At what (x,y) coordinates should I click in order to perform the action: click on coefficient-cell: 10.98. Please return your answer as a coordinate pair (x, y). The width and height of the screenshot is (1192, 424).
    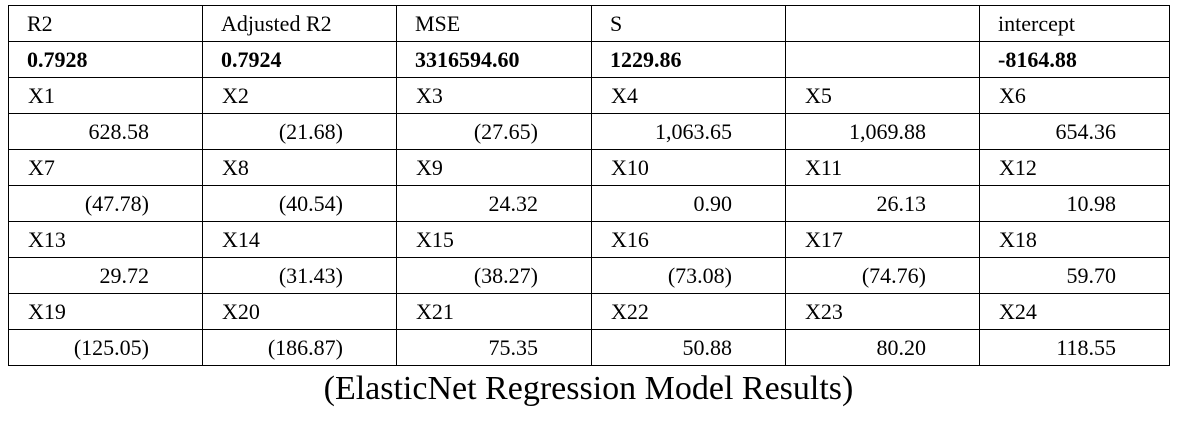
    Looking at the image, I should click on (1074, 203).